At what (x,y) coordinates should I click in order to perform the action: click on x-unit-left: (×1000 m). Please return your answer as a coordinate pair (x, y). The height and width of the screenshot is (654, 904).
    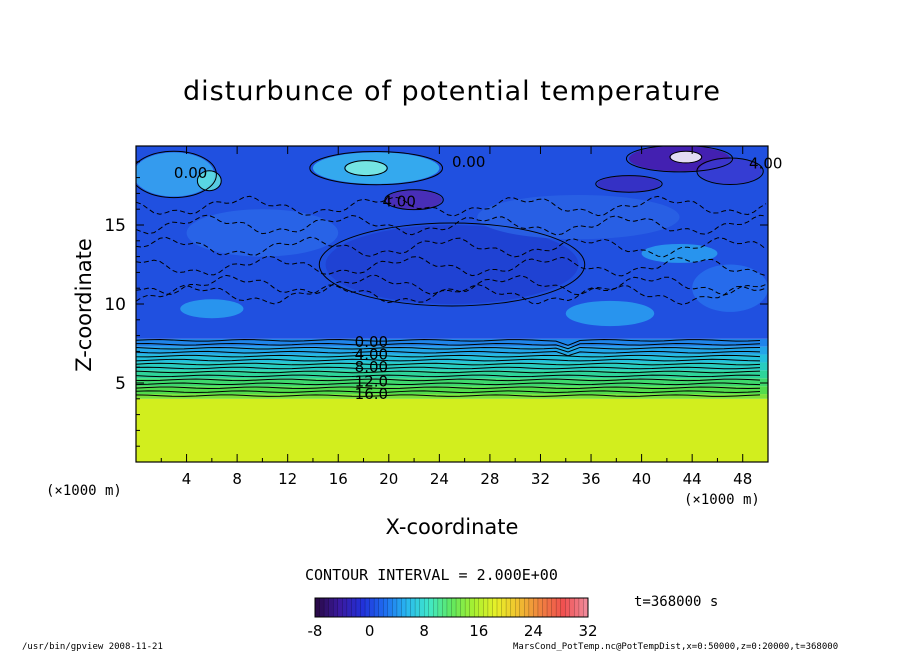
    Looking at the image, I should click on (84, 491).